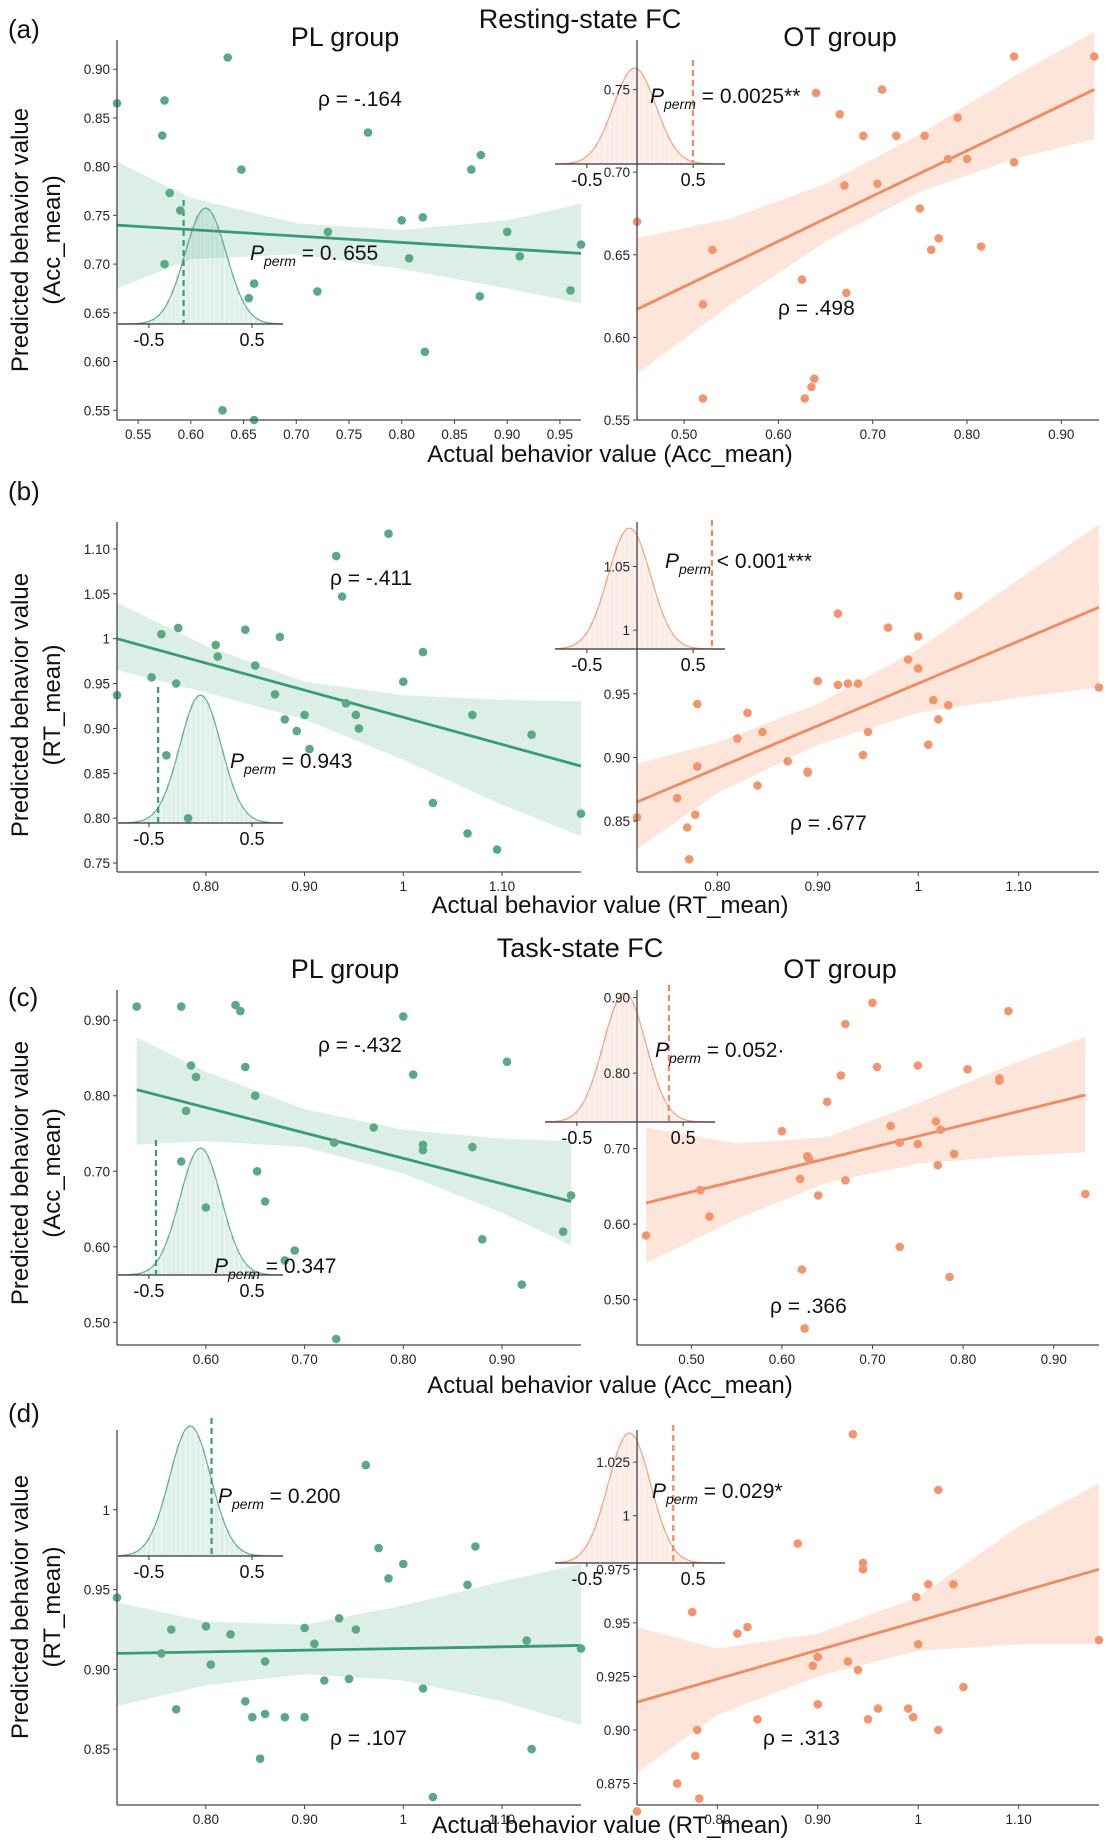 This screenshot has height=1843, width=1111. I want to click on y-tick-label: 0.70, so click(617, 1149).